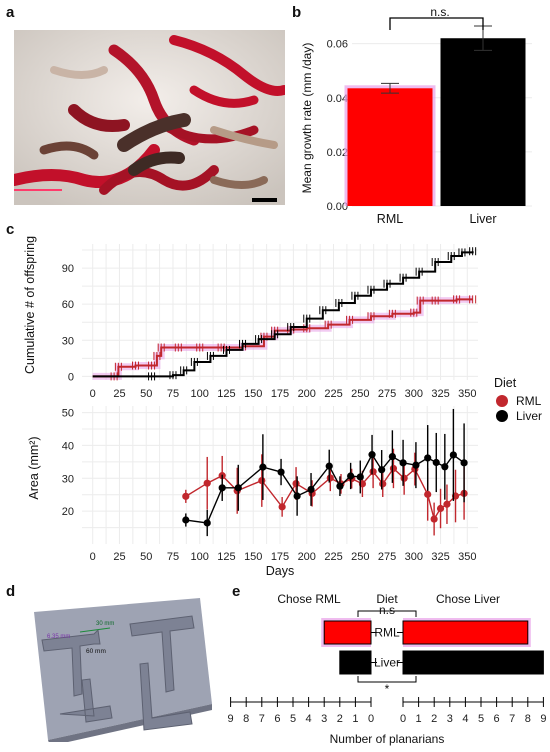  Describe the element at coordinates (387, 610) in the screenshot. I see `chart-e-sig-top: n.s` at that location.